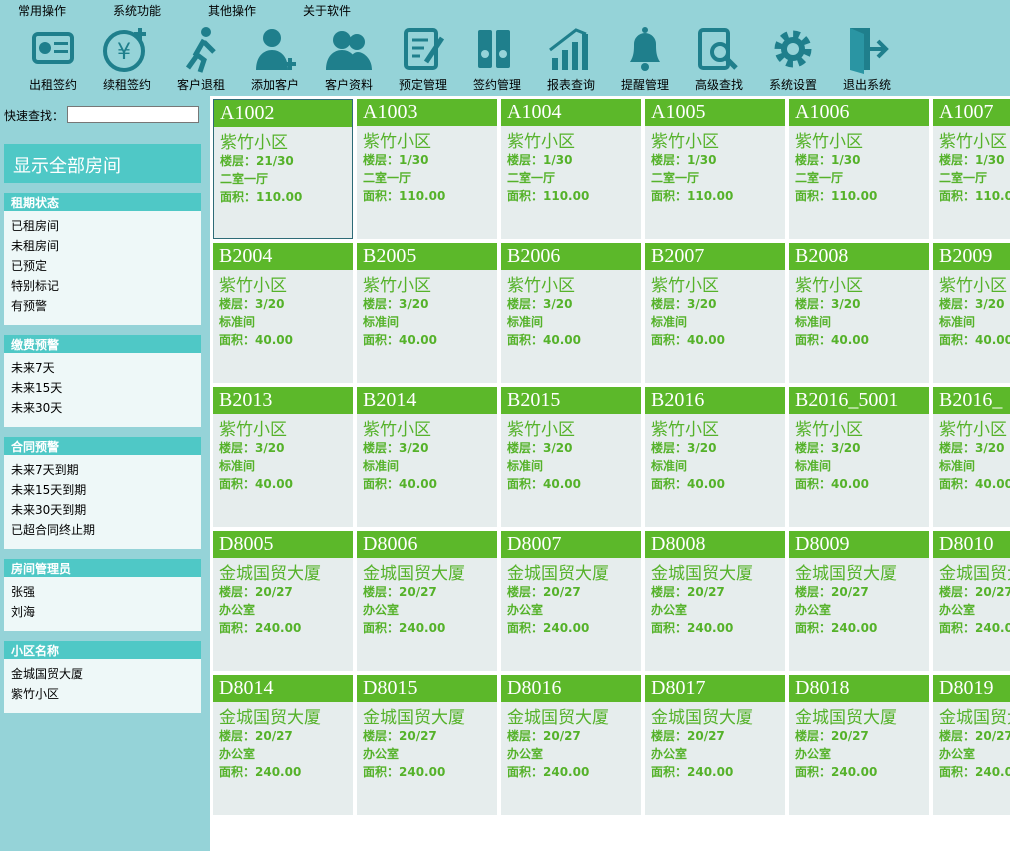  What do you see at coordinates (137, 11) in the screenshot?
I see `menu-item: 系统功能` at bounding box center [137, 11].